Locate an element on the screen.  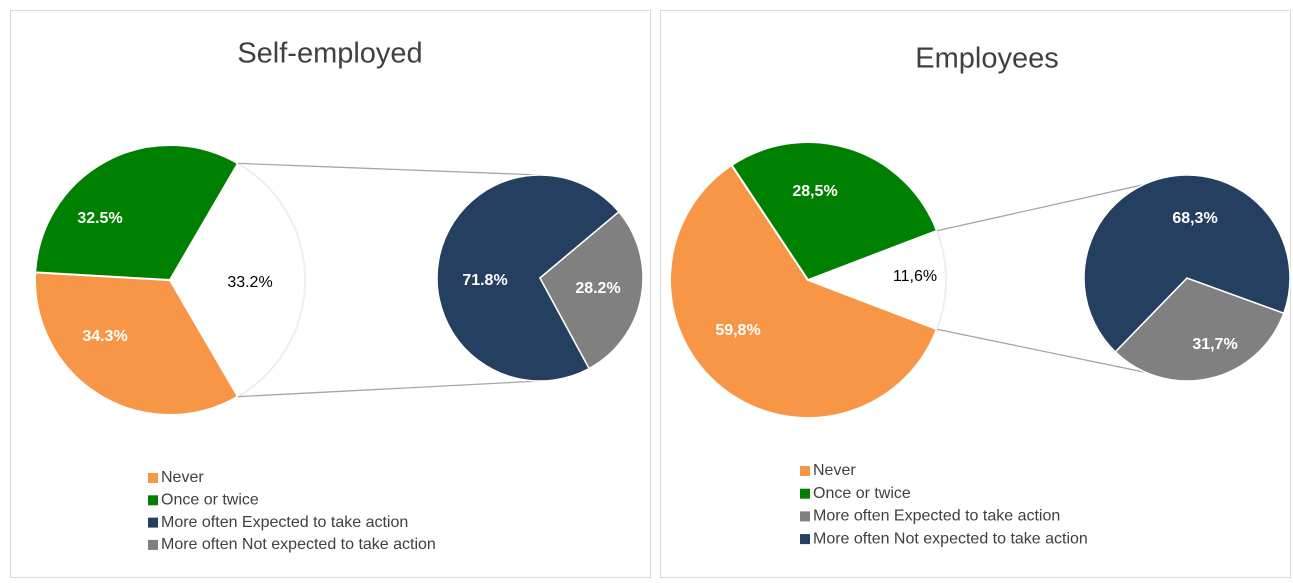
data-label: 28,5% is located at coordinates (814, 191).